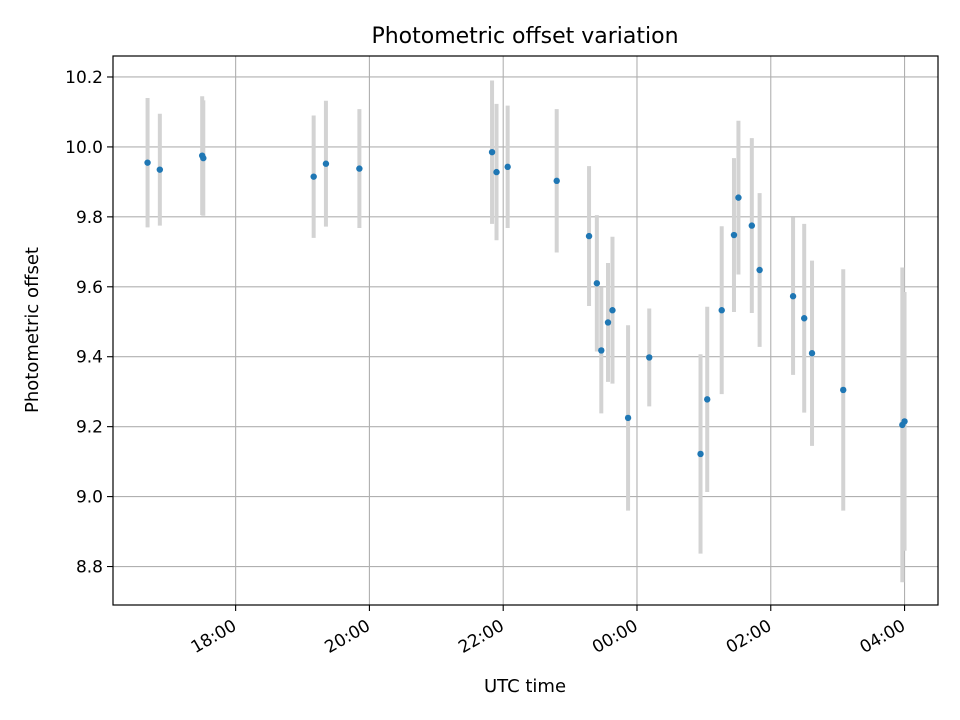 The height and width of the screenshot is (720, 960). I want to click on y-tick-label: 10.0, so click(84, 148).